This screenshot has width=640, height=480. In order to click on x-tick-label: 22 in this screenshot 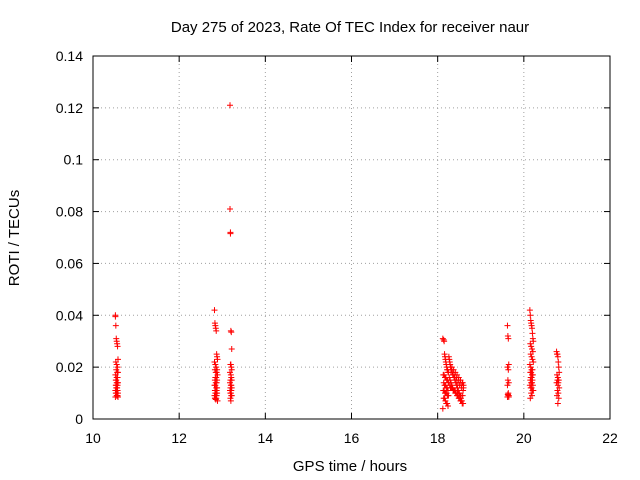, I will do `click(610, 438)`.